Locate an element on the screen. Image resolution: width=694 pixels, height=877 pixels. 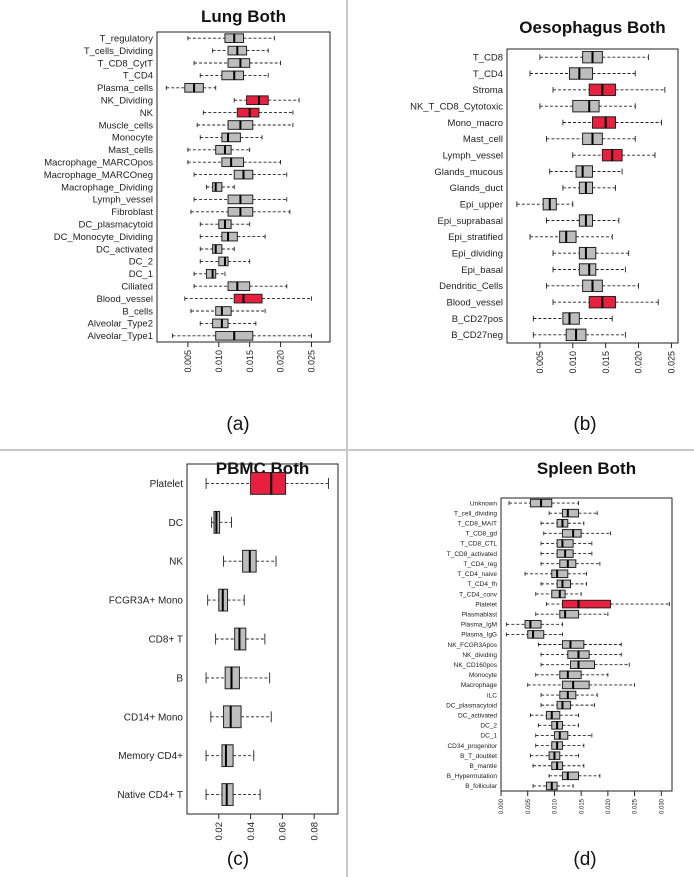
box-fibroblast is located at coordinates (240, 211).